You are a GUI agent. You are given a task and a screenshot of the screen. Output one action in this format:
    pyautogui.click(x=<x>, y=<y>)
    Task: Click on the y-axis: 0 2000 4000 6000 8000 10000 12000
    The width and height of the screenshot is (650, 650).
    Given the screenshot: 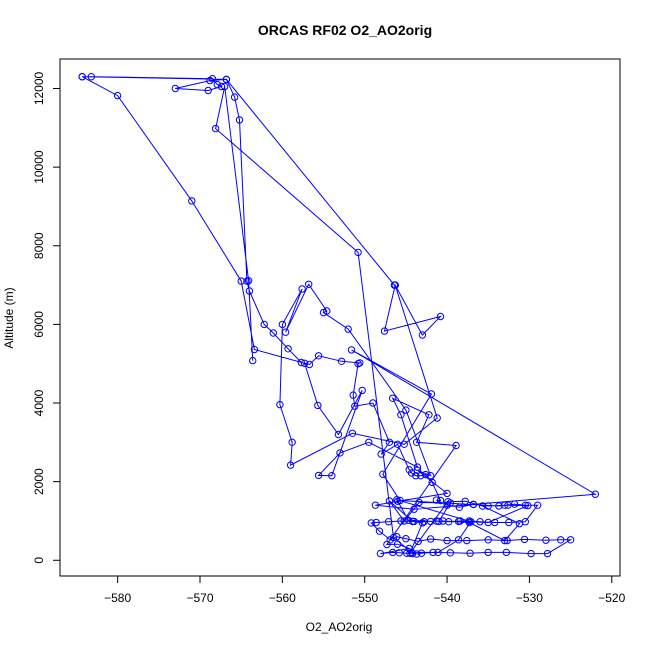 What is the action you would take?
    pyautogui.click(x=46, y=317)
    